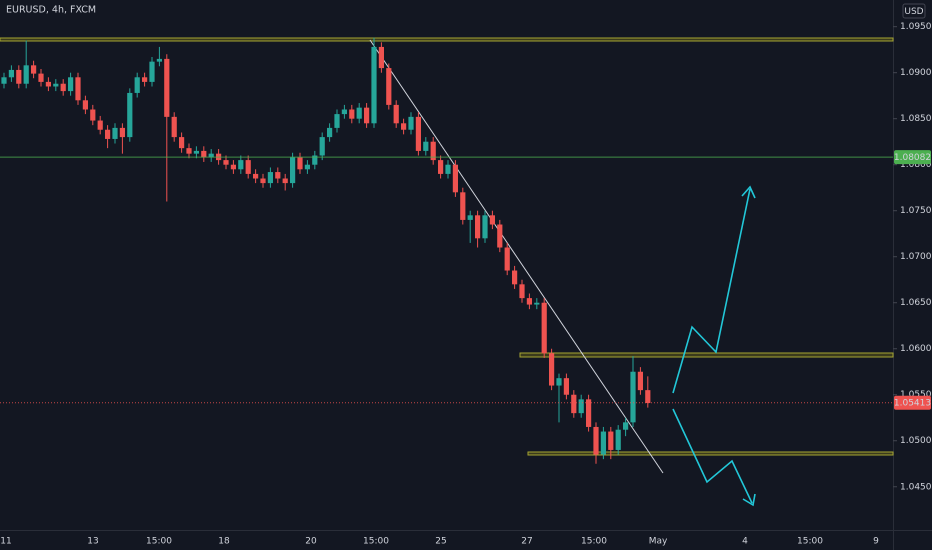 This screenshot has width=932, height=550. I want to click on symbol-title: EURUSD, 4h, FXCM, so click(51, 10).